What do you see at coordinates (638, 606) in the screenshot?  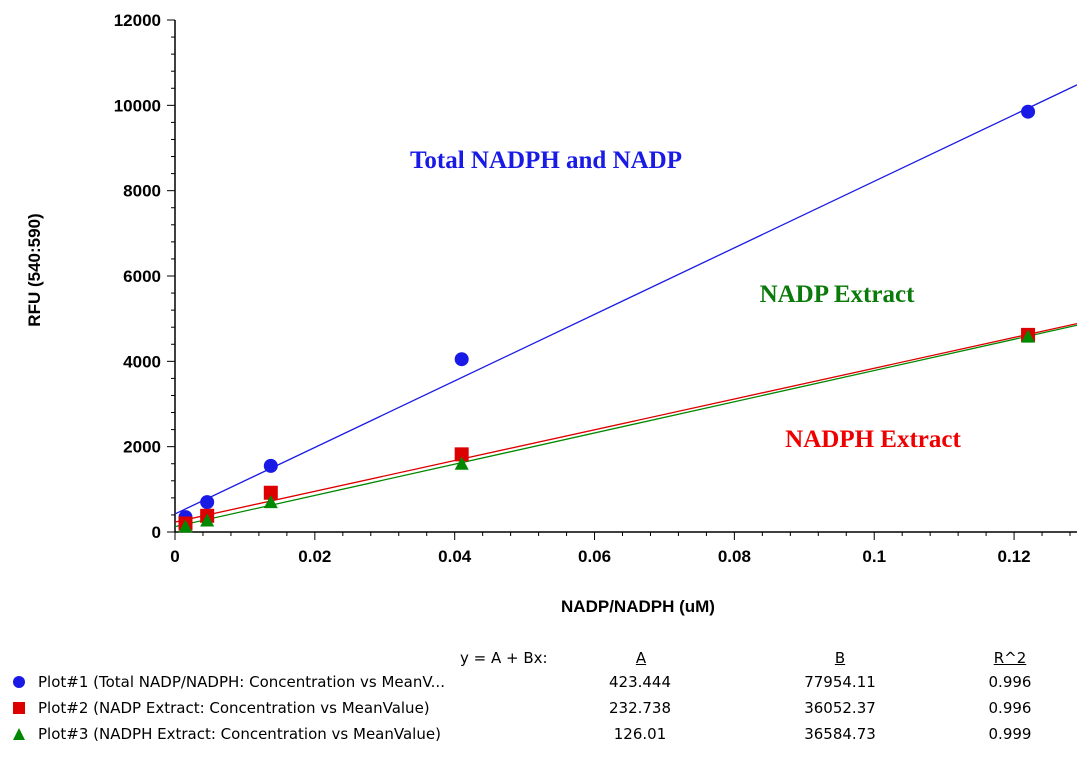 I see `x-axis-title: NADP/NADPH (uM)` at bounding box center [638, 606].